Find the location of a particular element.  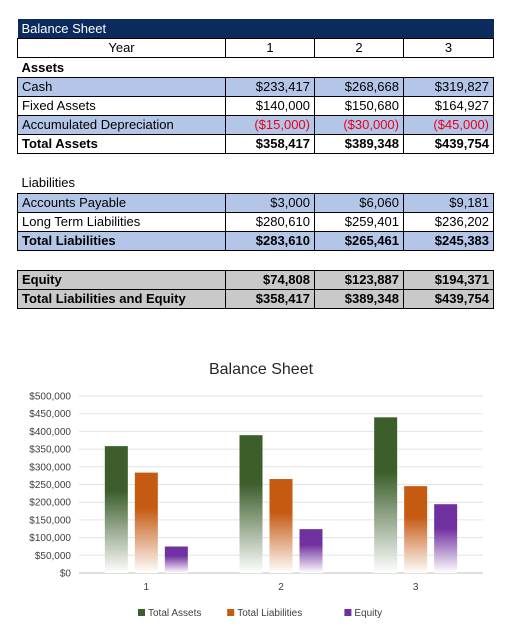

row-label: Long Term Liabilities is located at coordinates (121, 221).